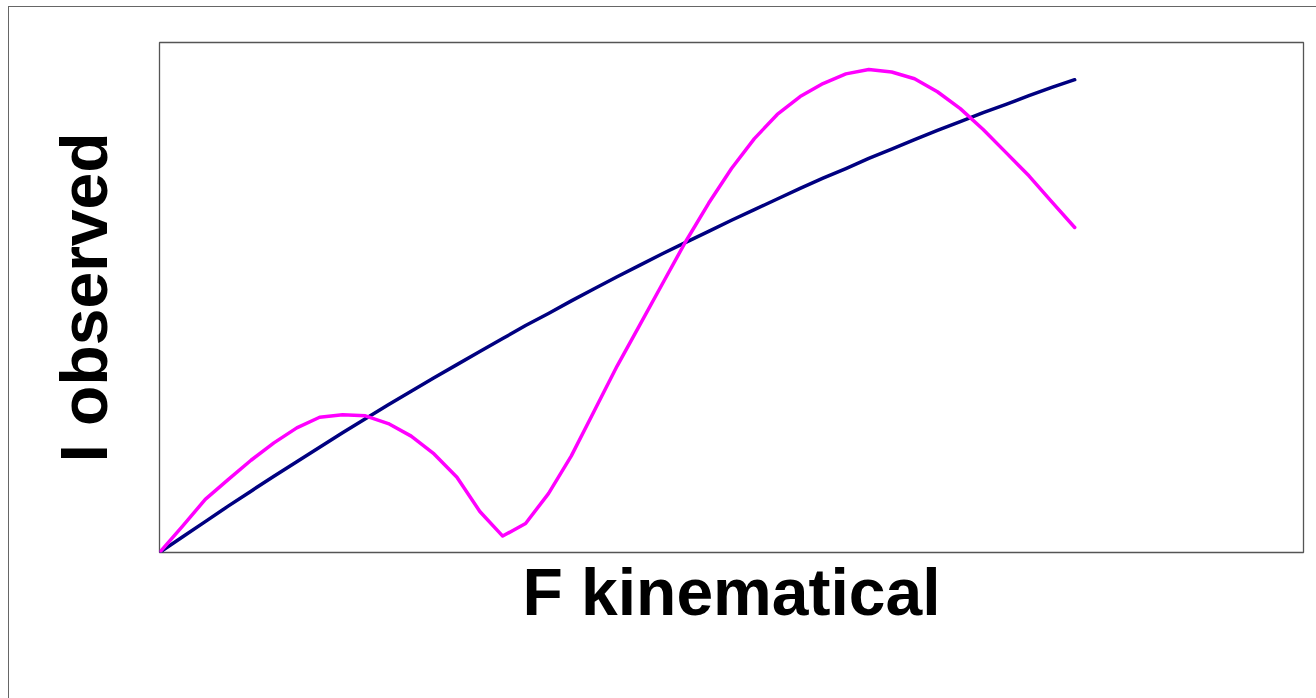 The height and width of the screenshot is (698, 1316). Describe the element at coordinates (731, 591) in the screenshot. I see `x-axis-title: F kinematical` at that location.